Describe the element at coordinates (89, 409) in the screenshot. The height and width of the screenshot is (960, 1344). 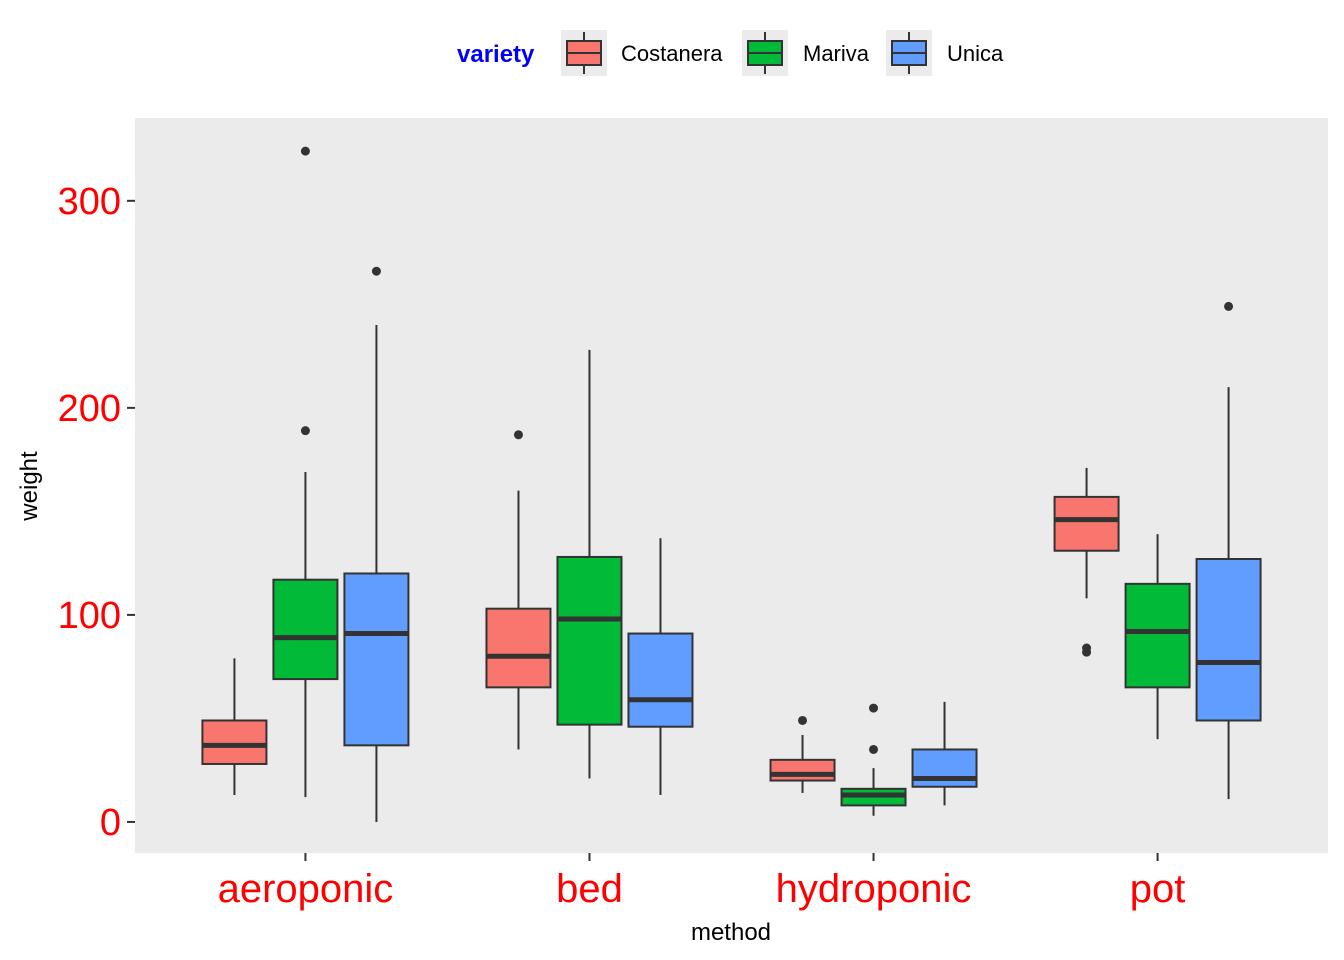
I see `y-tick-label: 200` at that location.